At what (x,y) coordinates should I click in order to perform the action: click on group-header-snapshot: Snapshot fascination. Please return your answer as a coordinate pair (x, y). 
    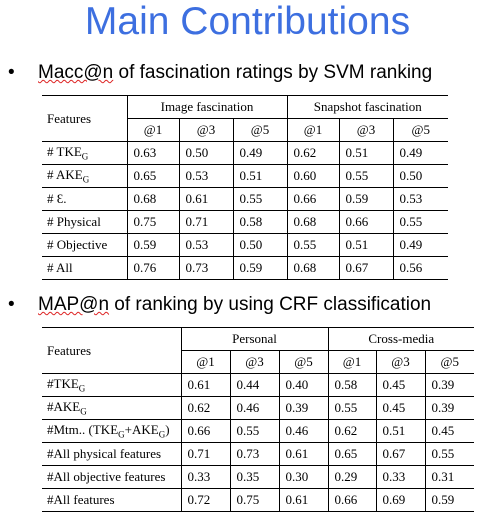
    Looking at the image, I should click on (367, 107).